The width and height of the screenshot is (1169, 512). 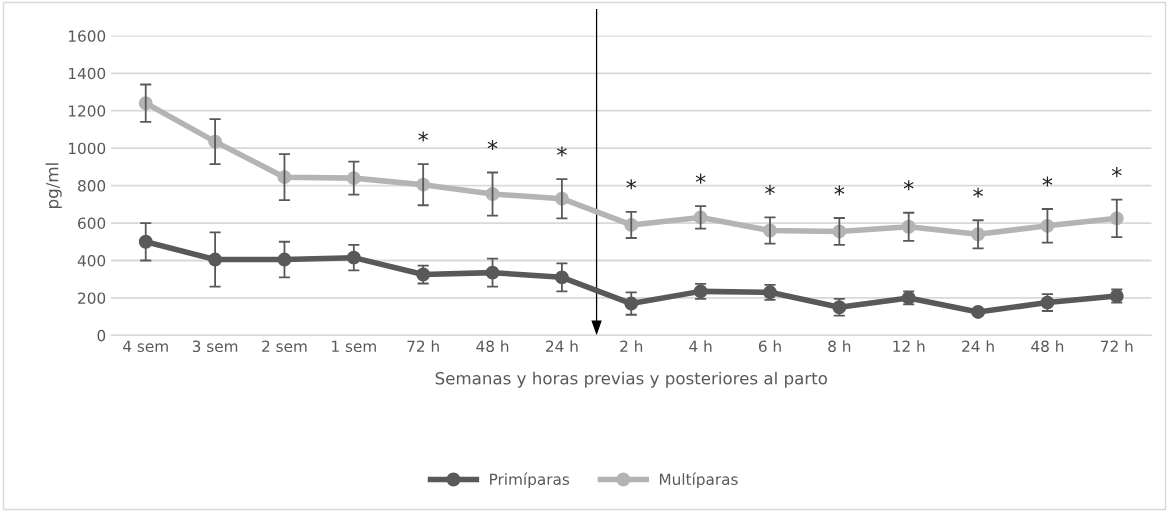 I want to click on y-tick-label: 600, so click(x=92, y=223).